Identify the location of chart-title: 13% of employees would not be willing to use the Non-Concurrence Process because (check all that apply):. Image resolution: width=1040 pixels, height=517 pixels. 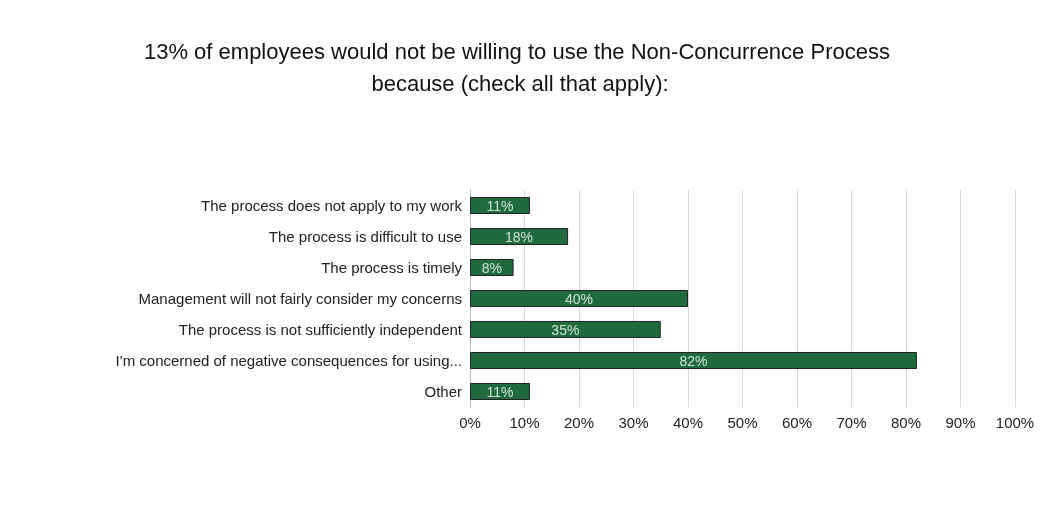
(520, 67).